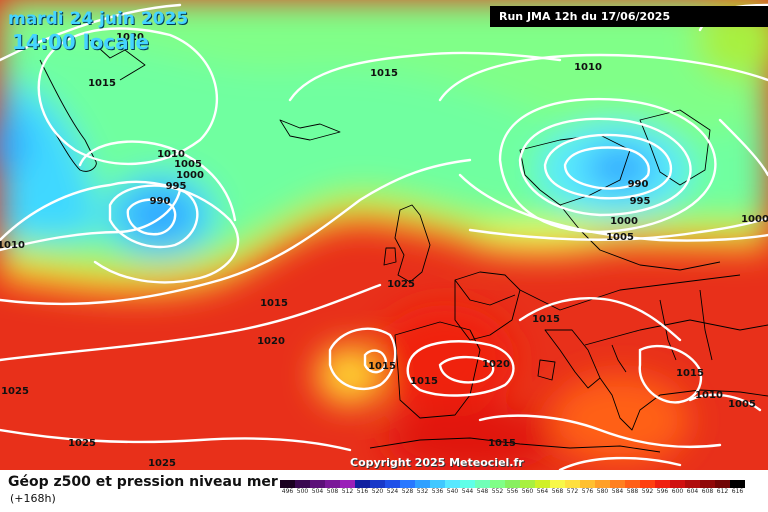  I want to click on scale-step: 540, so click(452, 488).